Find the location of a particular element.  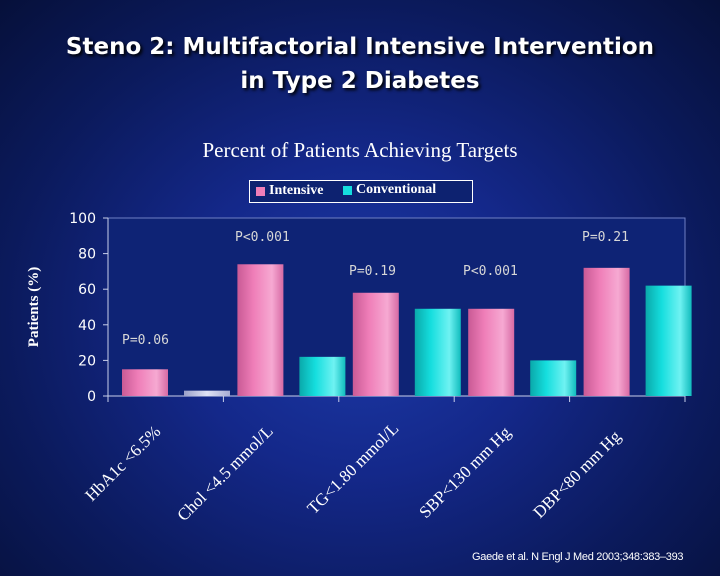

legend-label-conventional: Conventional is located at coordinates (396, 189).